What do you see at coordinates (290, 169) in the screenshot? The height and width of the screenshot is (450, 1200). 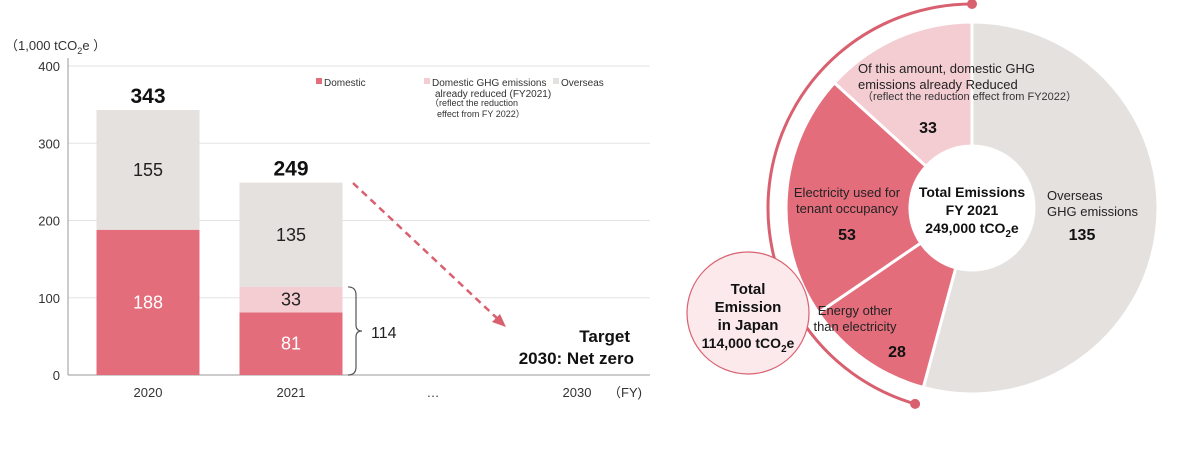 I see `bar-total-label: 249` at bounding box center [290, 169].